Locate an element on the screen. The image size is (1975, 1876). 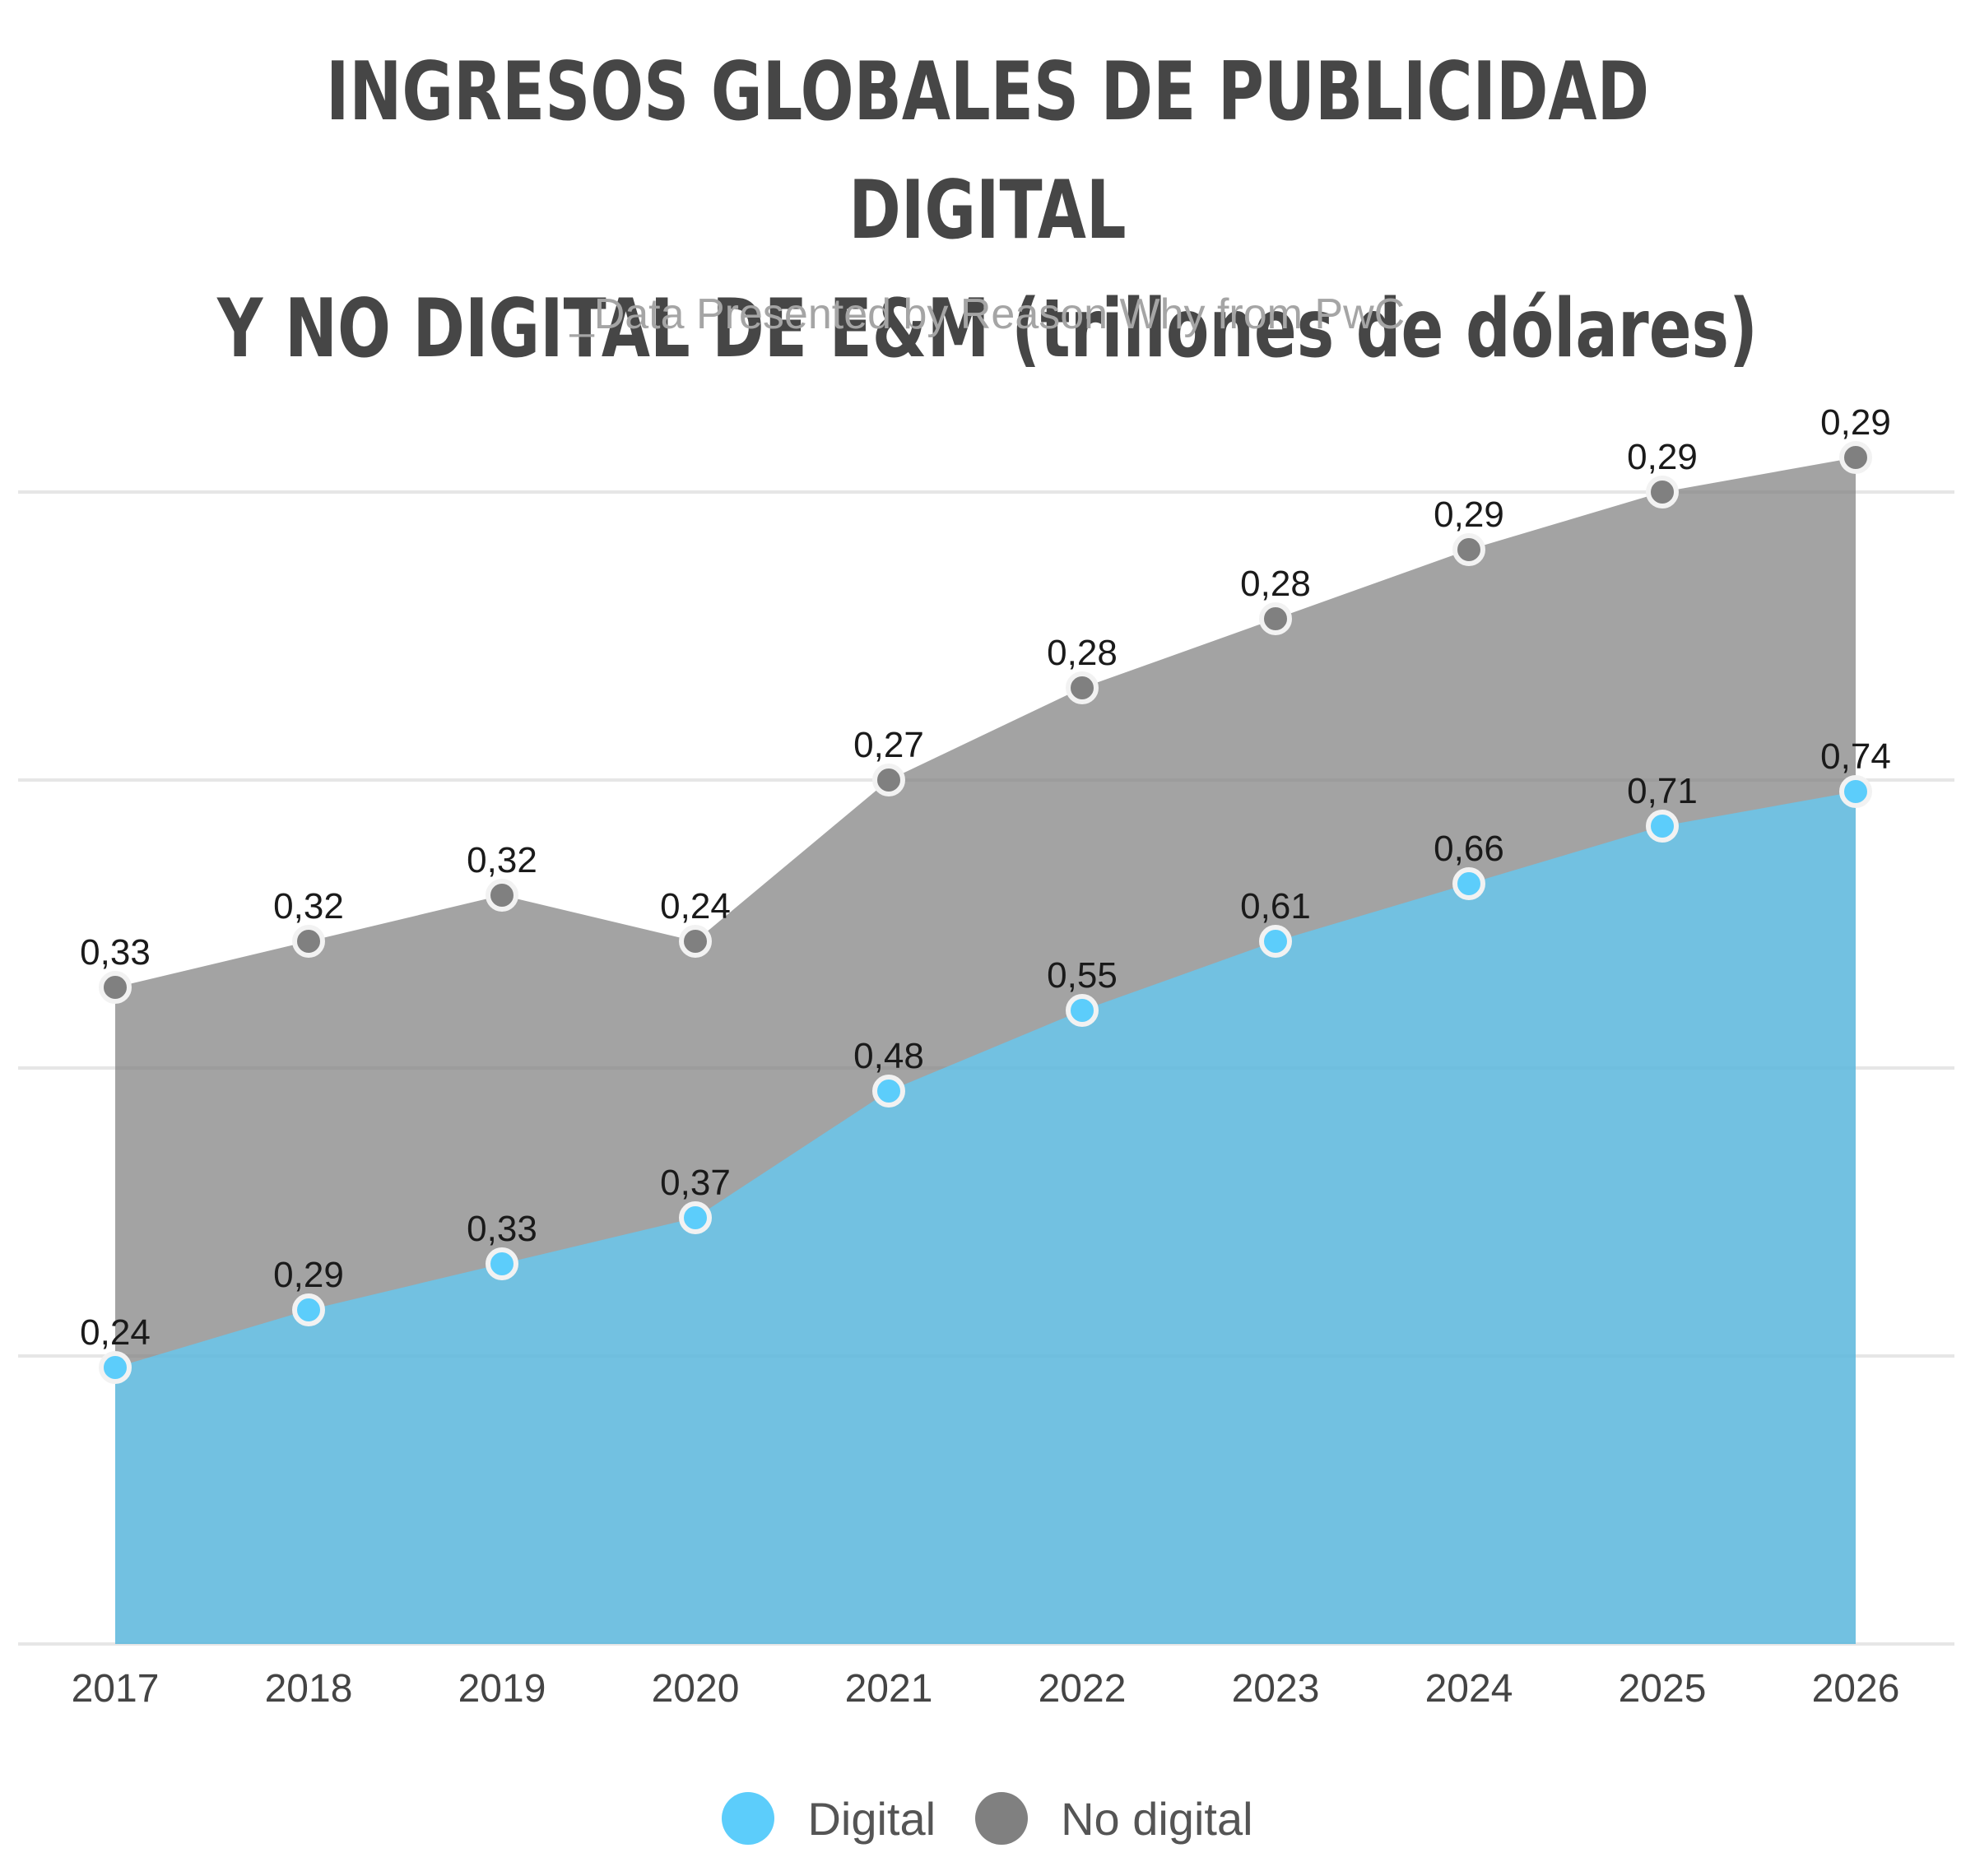
legend-label-digital: Digital is located at coordinates (871, 1819).